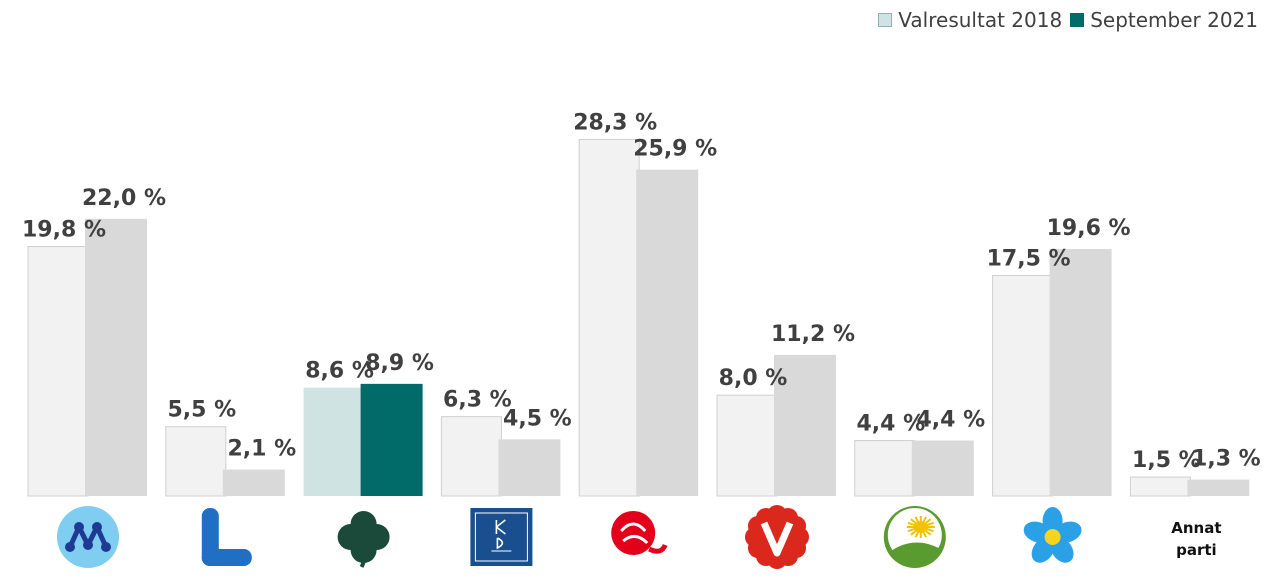 The height and width of the screenshot is (587, 1272). I want to click on data-label-2018-mp: 4,4 %, so click(890, 424).